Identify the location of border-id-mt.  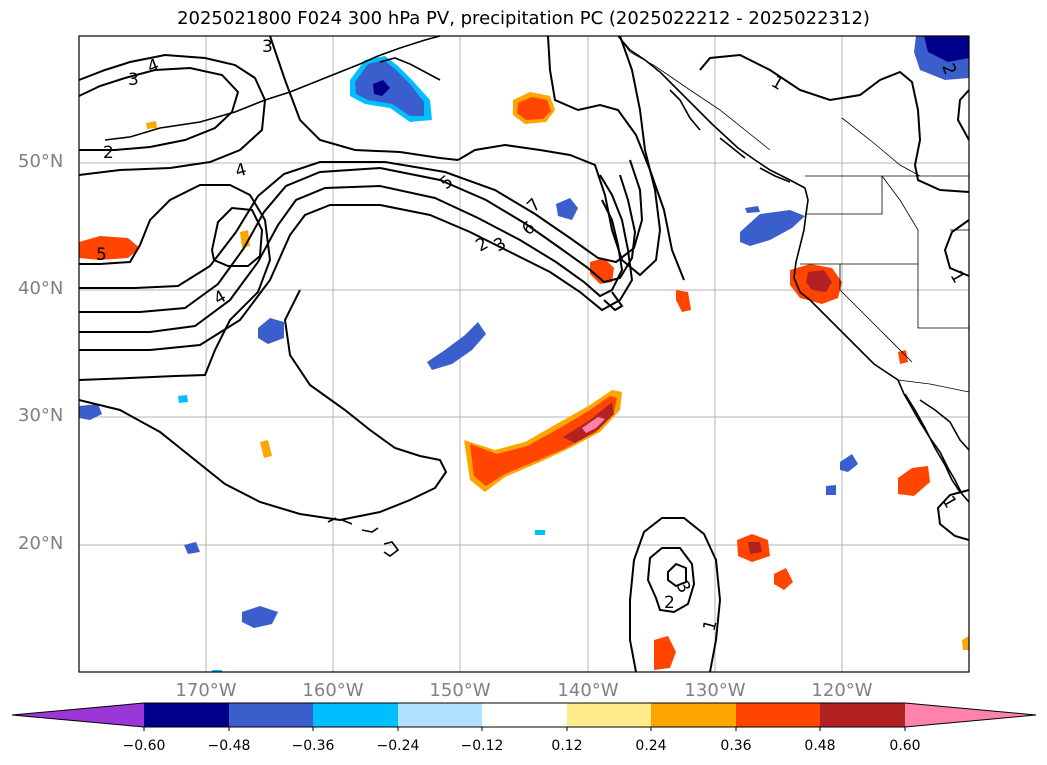
(900, 219).